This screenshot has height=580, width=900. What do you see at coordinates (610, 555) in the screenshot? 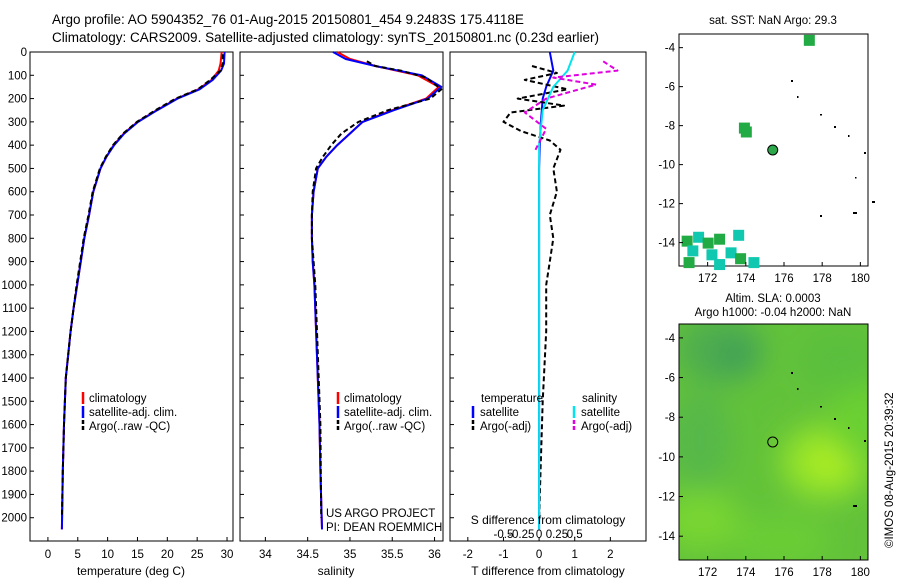
I see `x-tick-label: 2` at bounding box center [610, 555].